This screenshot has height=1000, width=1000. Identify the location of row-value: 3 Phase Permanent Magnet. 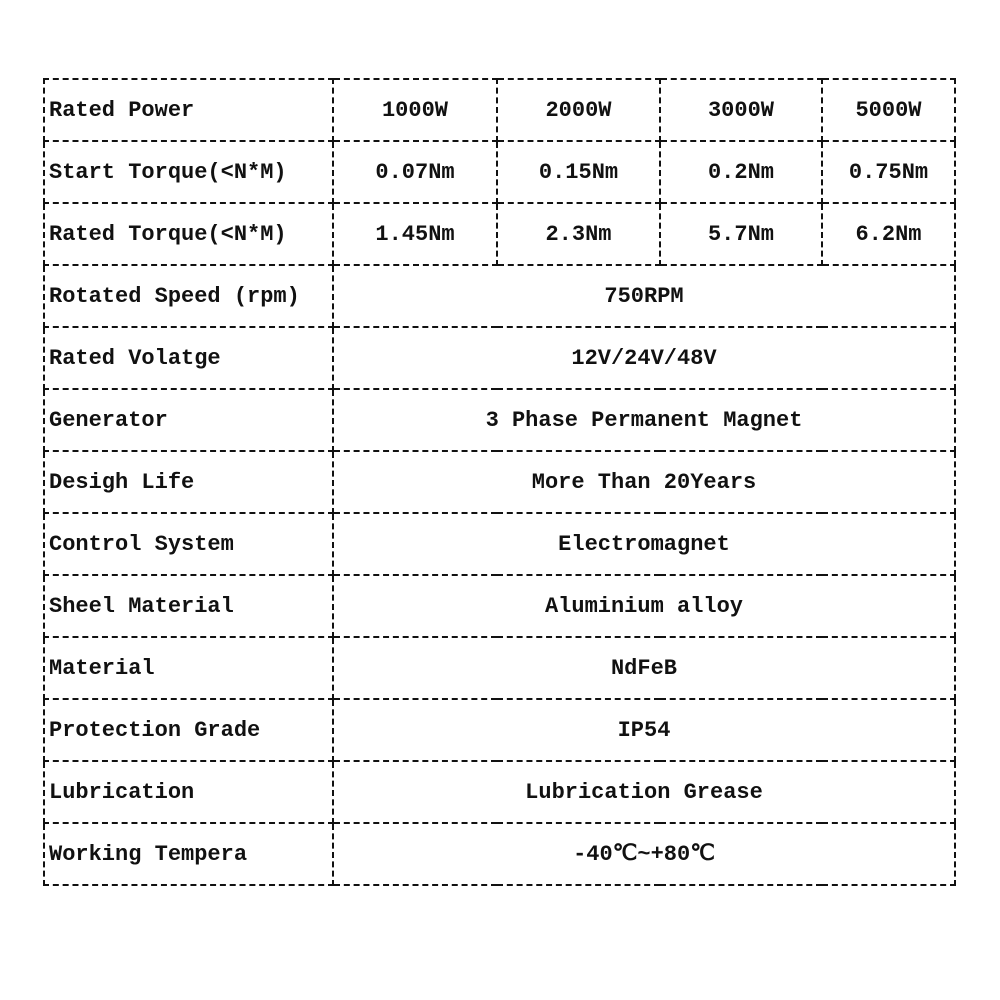
(644, 420).